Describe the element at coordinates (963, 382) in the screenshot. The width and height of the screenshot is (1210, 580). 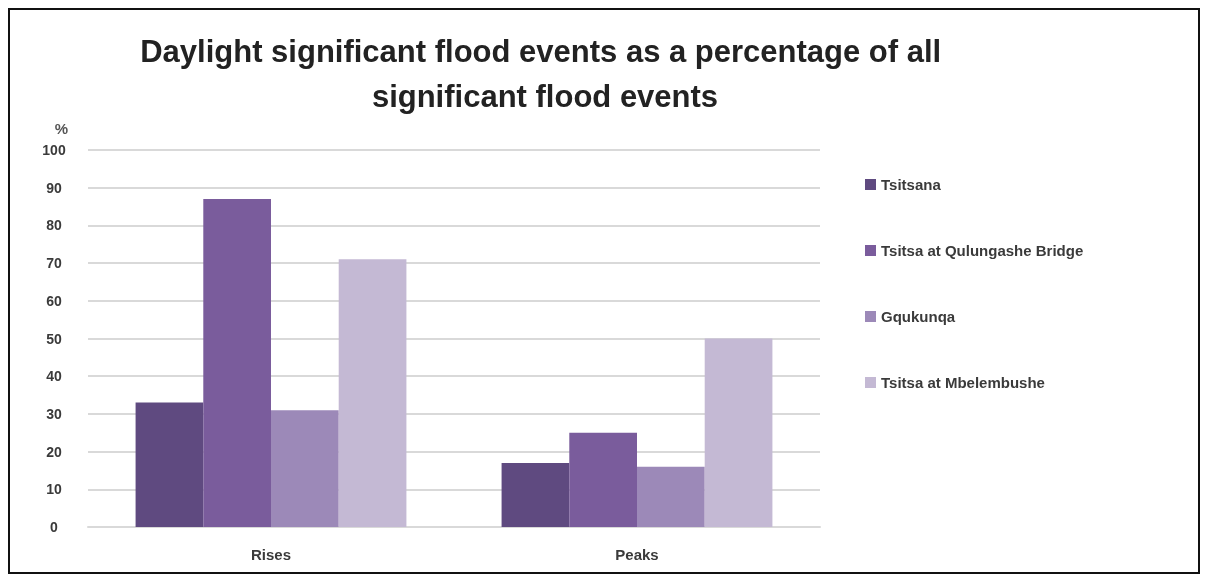
I see `legend-label: Tsitsa at Mbelembushe` at that location.